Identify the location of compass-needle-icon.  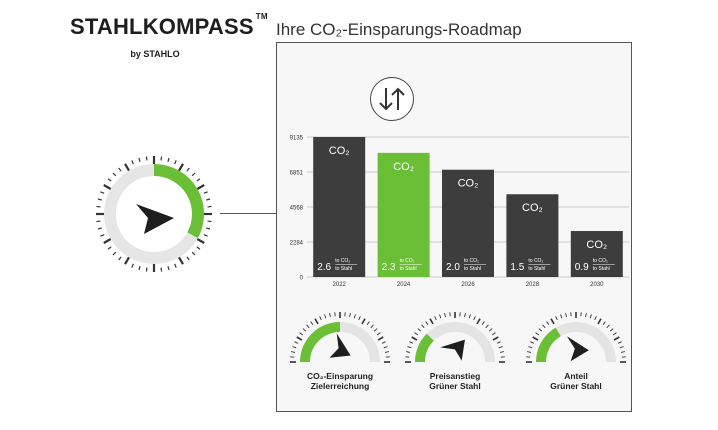
(155, 219).